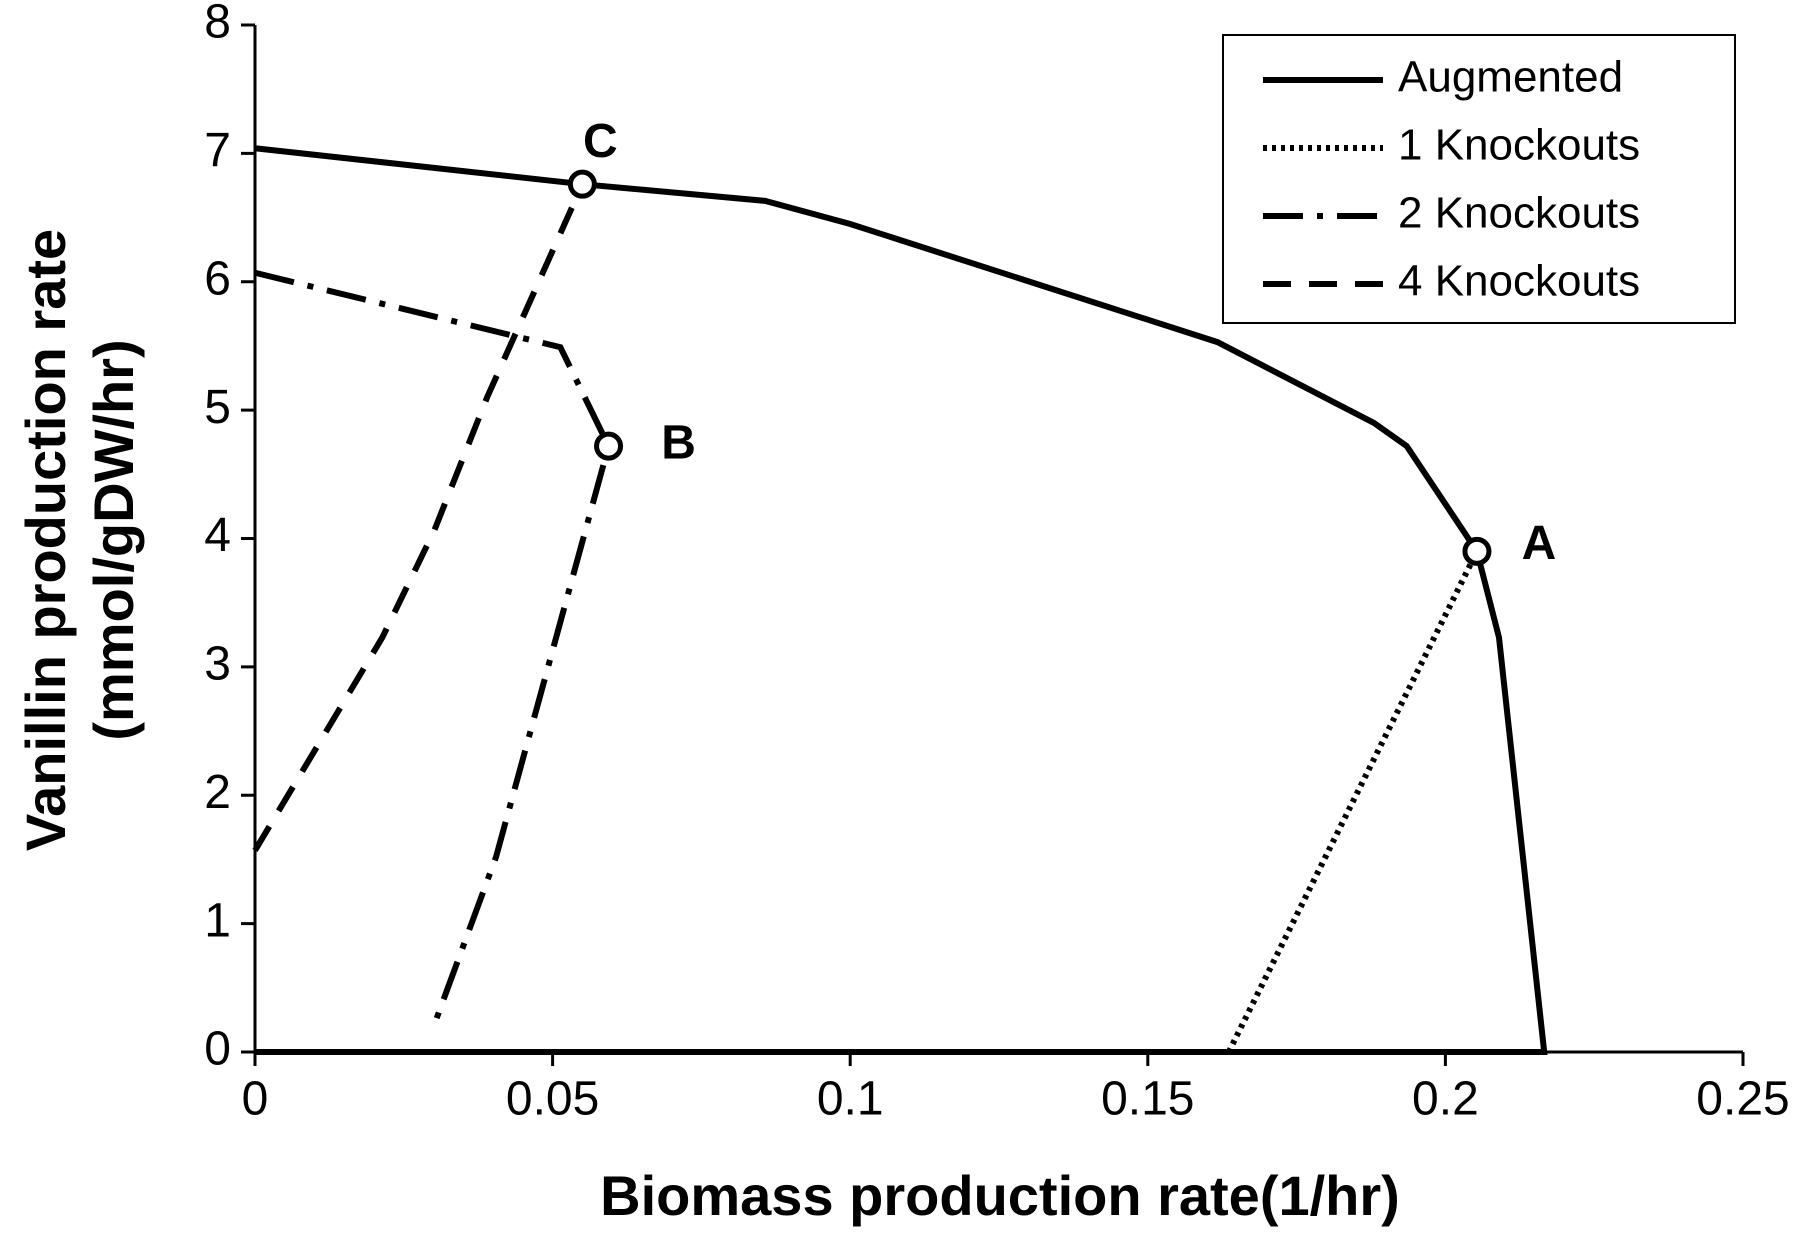  Describe the element at coordinates (217, 1049) in the screenshot. I see `y-tick-label: 0` at that location.